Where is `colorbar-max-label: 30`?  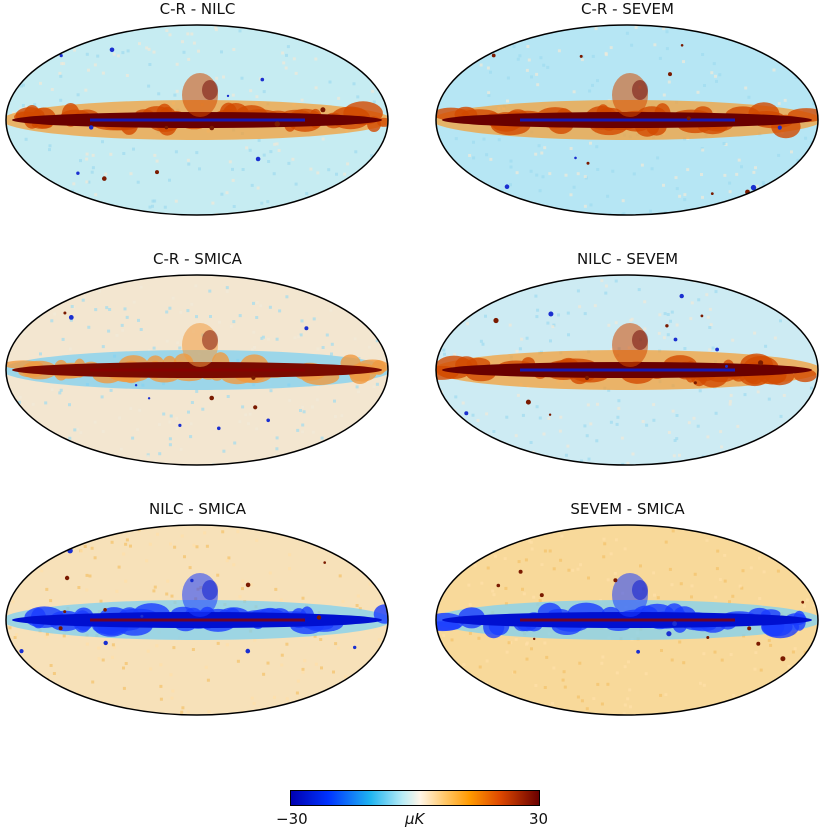 colorbar-max-label: 30 is located at coordinates (539, 819).